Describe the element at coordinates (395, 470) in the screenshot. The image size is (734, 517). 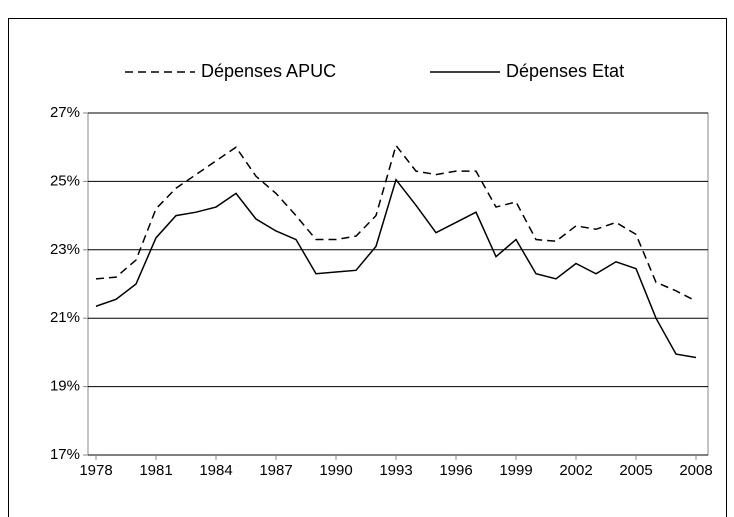
I see `x-tick-label: 1993` at that location.